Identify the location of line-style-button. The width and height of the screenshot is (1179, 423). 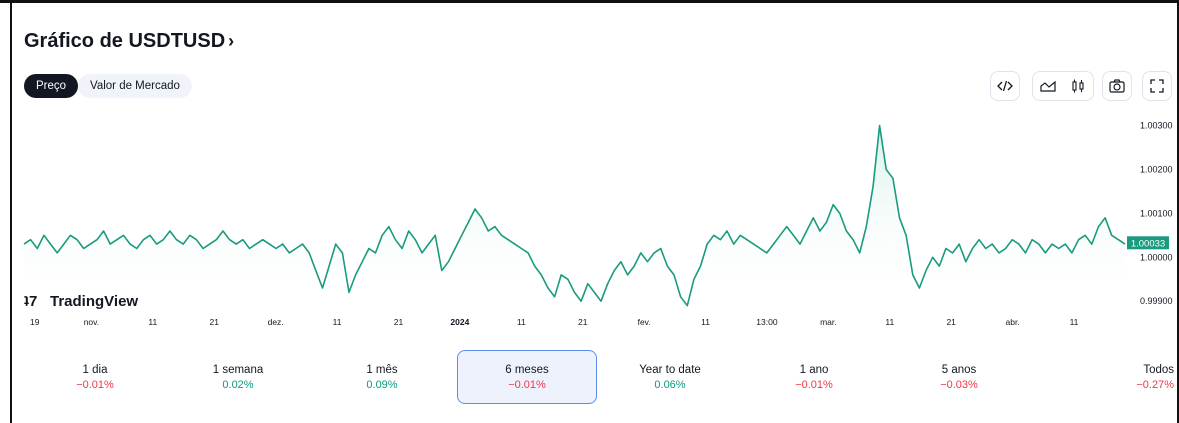
(1048, 86).